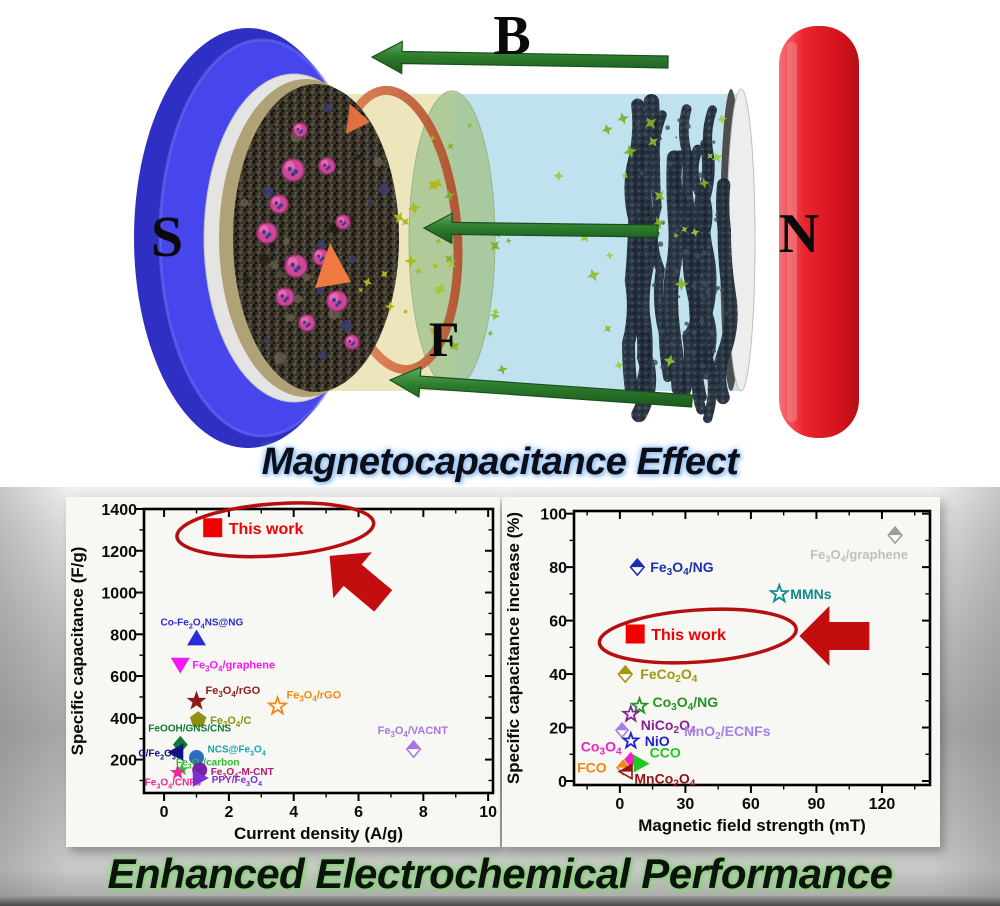  What do you see at coordinates (156, 754) in the screenshot?
I see `point-label: C/Fe2O3` at bounding box center [156, 754].